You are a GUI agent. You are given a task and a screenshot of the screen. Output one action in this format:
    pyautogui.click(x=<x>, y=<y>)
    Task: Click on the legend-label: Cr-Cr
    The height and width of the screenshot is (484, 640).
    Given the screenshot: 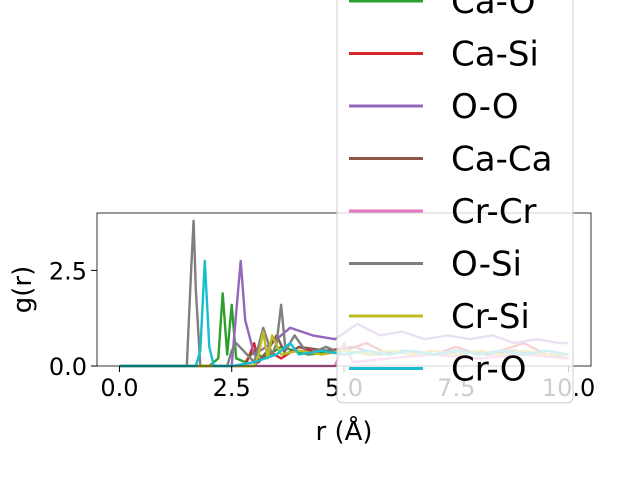 What is the action you would take?
    pyautogui.click(x=494, y=212)
    